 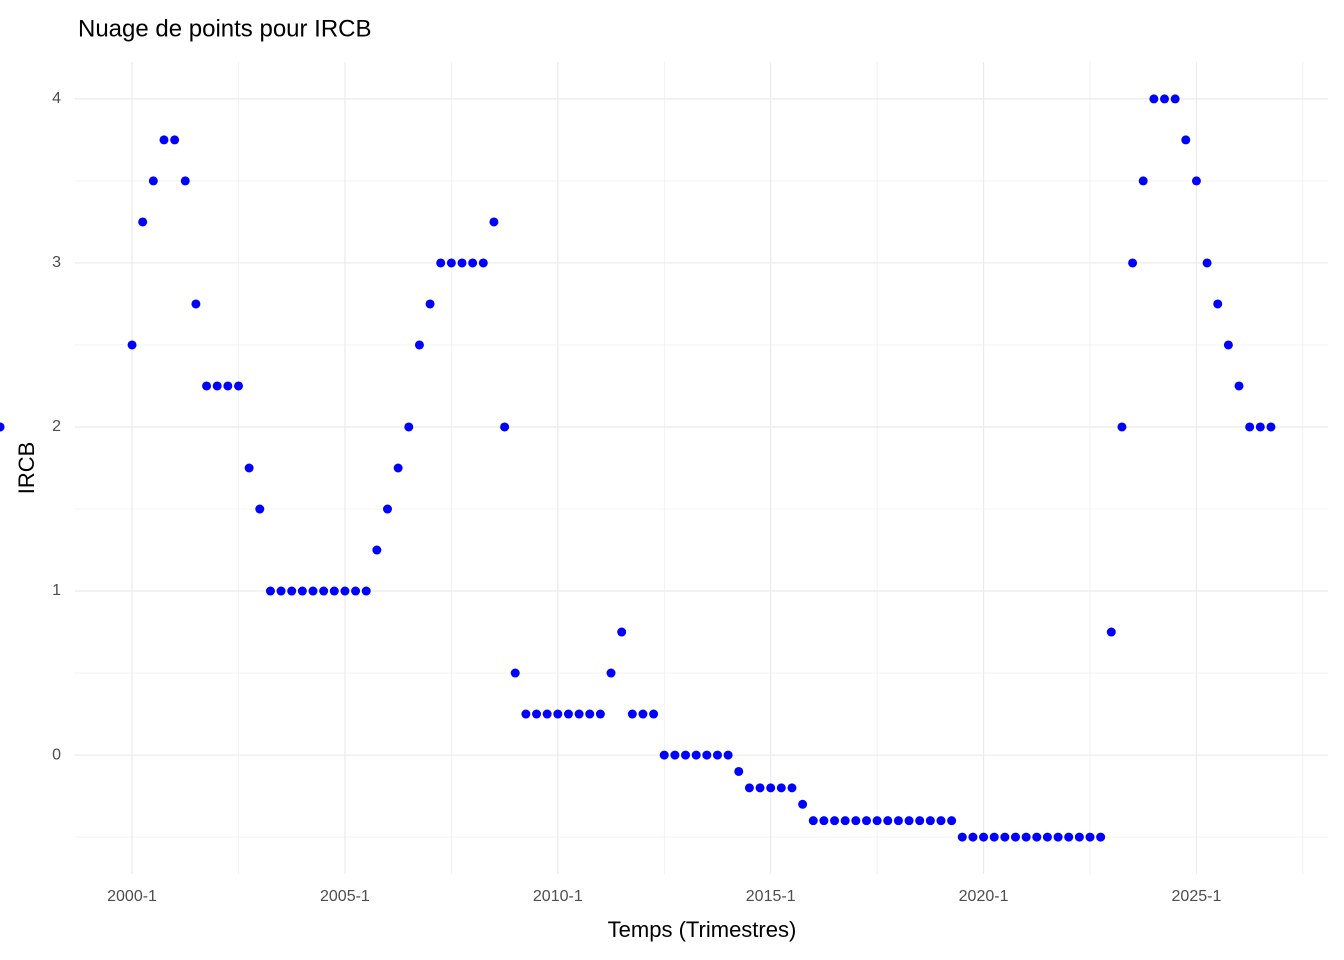 What do you see at coordinates (56, 590) in the screenshot?
I see `y-tick-label: 1` at bounding box center [56, 590].